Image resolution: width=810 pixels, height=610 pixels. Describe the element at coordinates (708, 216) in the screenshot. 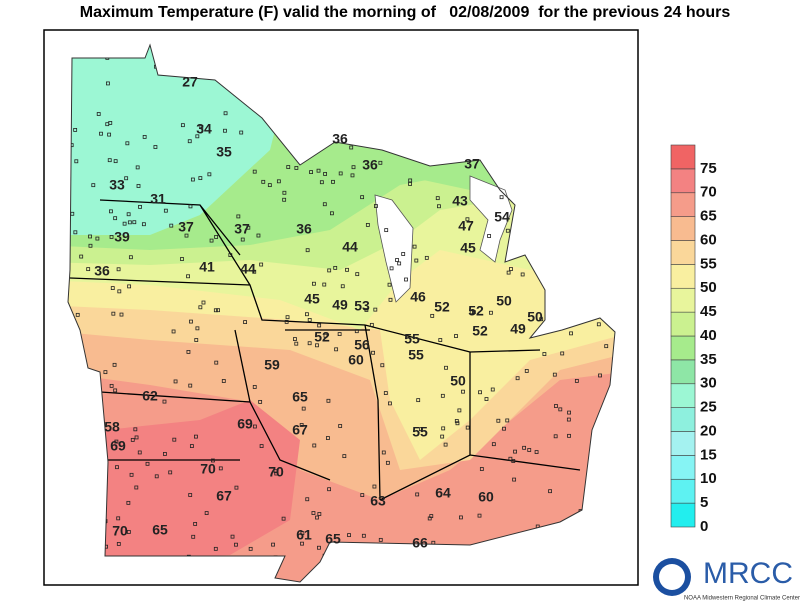

I see `legend-label: 65` at that location.